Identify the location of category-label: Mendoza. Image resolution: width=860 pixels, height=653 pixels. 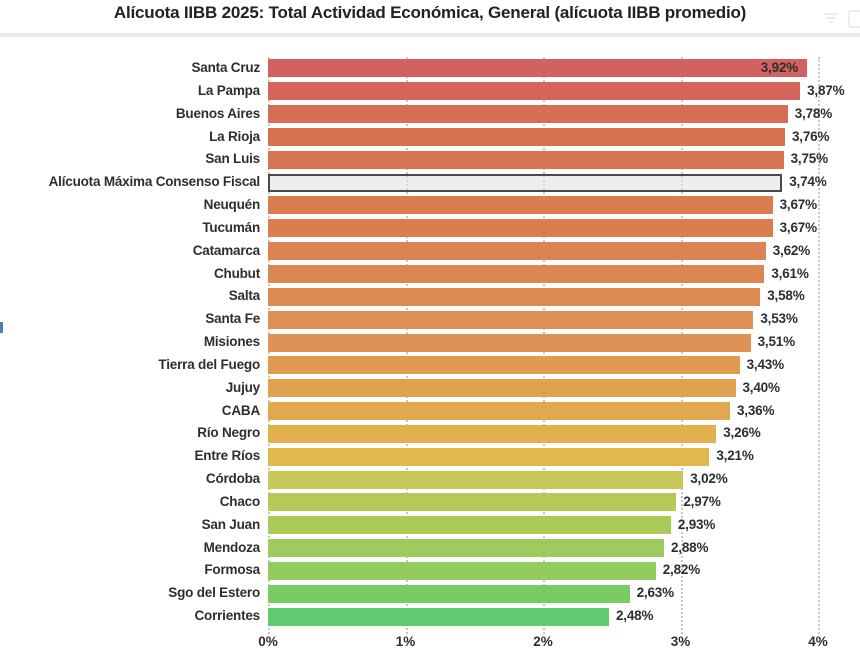
(232, 547).